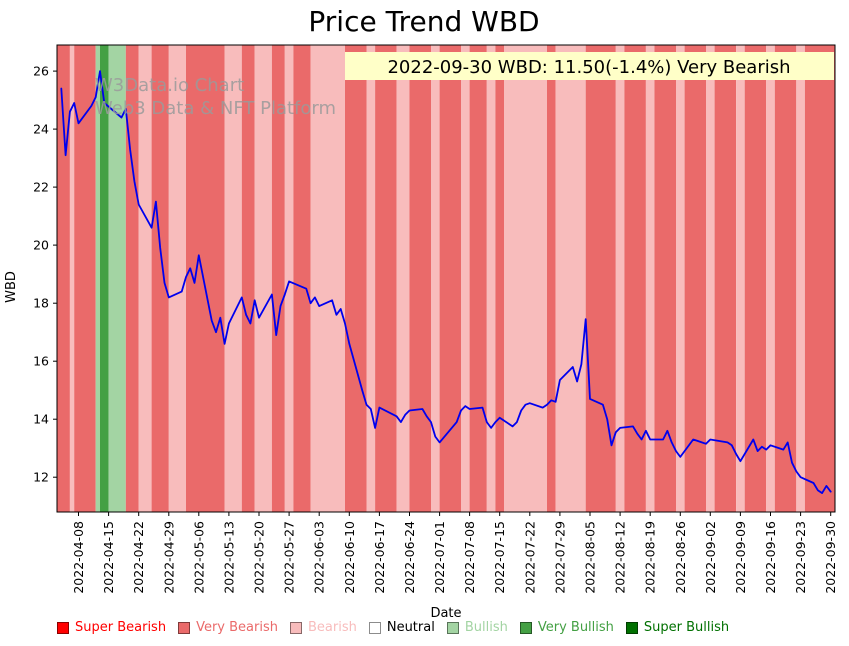 Image resolution: width=849 pixels, height=646 pixels. What do you see at coordinates (41, 187) in the screenshot?
I see `y-tick-label: 22` at bounding box center [41, 187].